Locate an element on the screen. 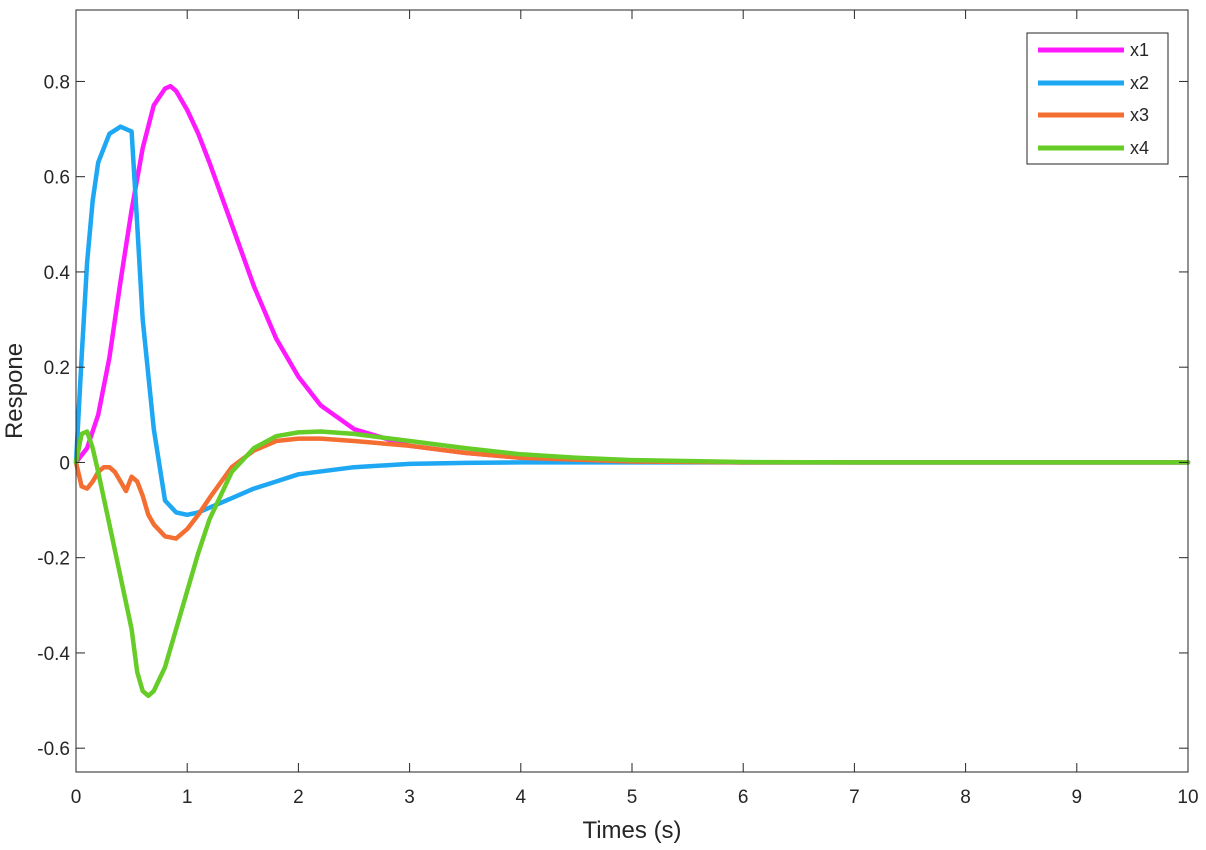 The height and width of the screenshot is (850, 1206). x-tick-label: 9 is located at coordinates (1077, 797).